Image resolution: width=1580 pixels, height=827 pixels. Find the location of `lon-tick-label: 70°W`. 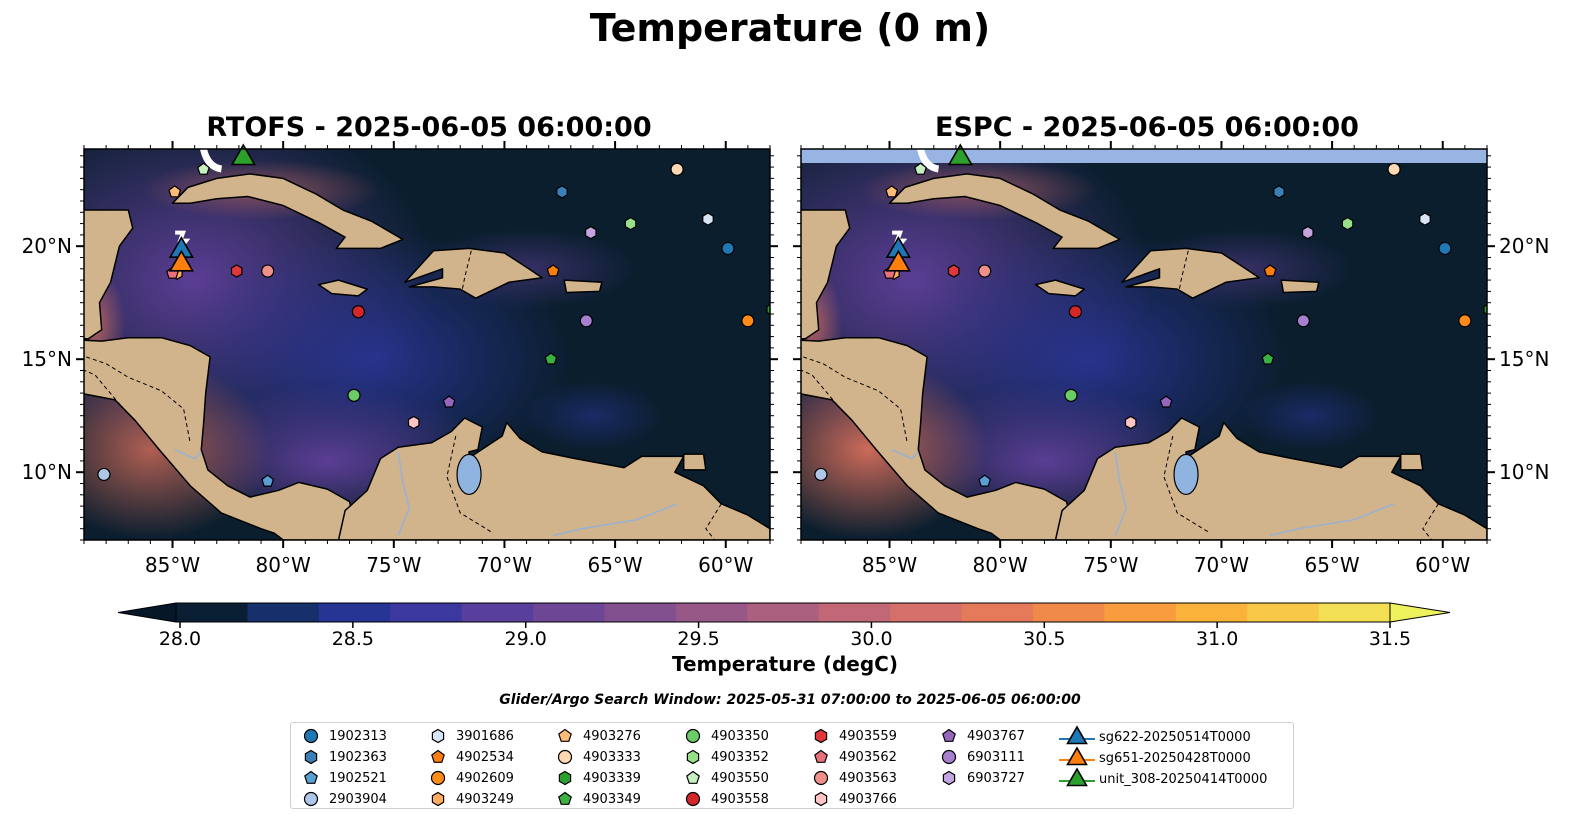

lon-tick-label: 70°W is located at coordinates (504, 565).